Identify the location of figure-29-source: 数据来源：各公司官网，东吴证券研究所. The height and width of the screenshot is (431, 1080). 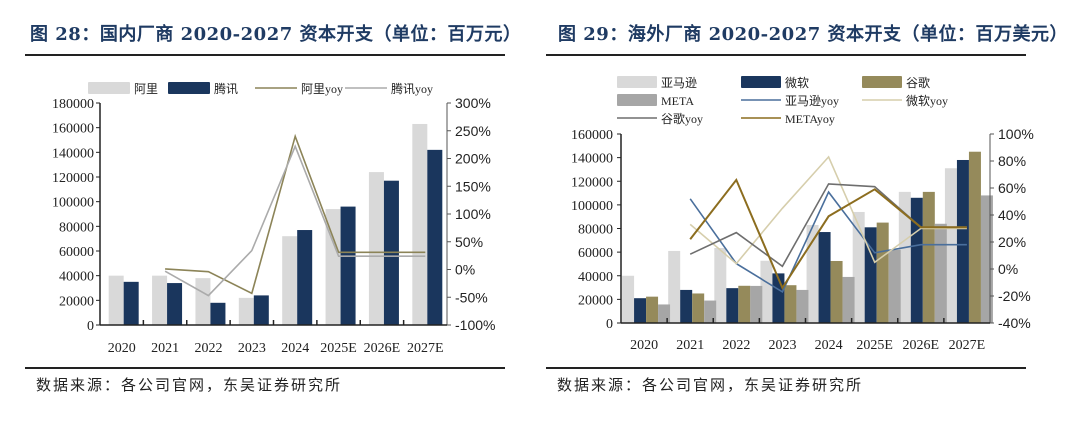
(710, 385).